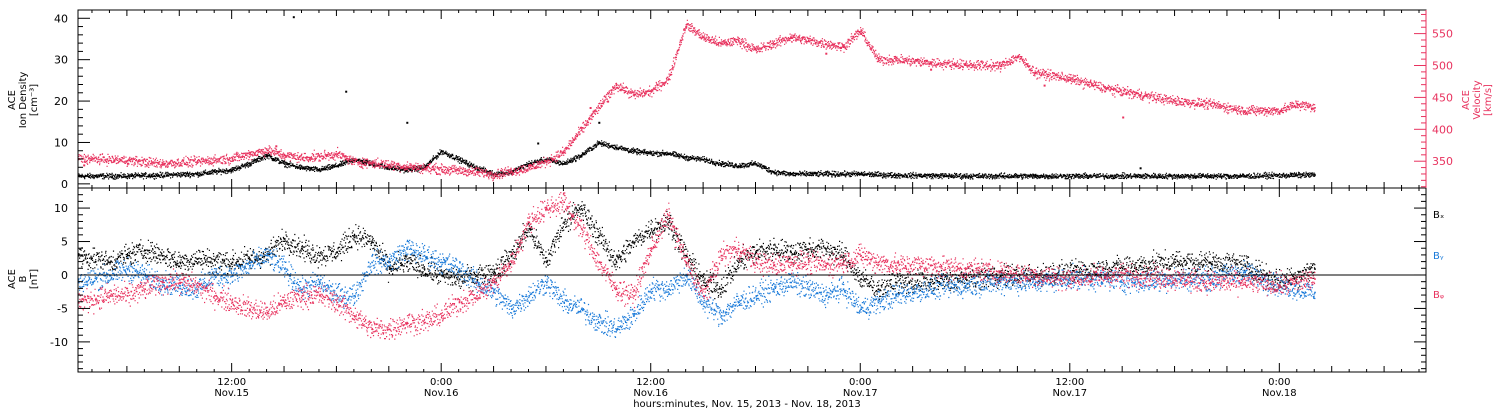 The height and width of the screenshot is (414, 1500). I want to click on velocity-axis-title-line: [km/s], so click(1488, 100).